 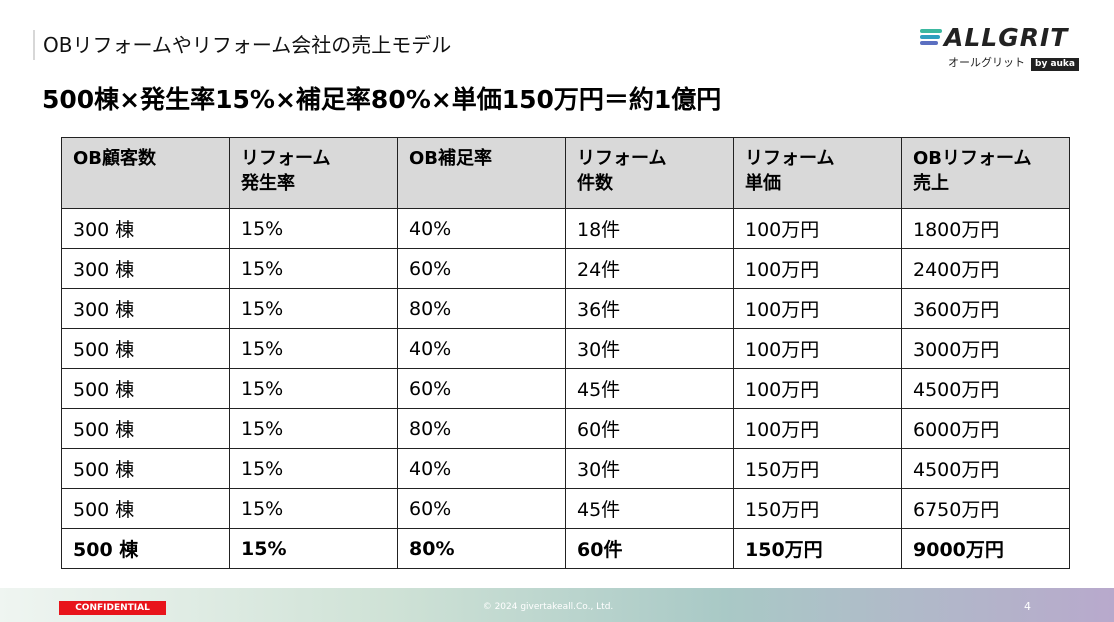 What do you see at coordinates (649, 228) in the screenshot?
I see `cell-count: 18件` at bounding box center [649, 228].